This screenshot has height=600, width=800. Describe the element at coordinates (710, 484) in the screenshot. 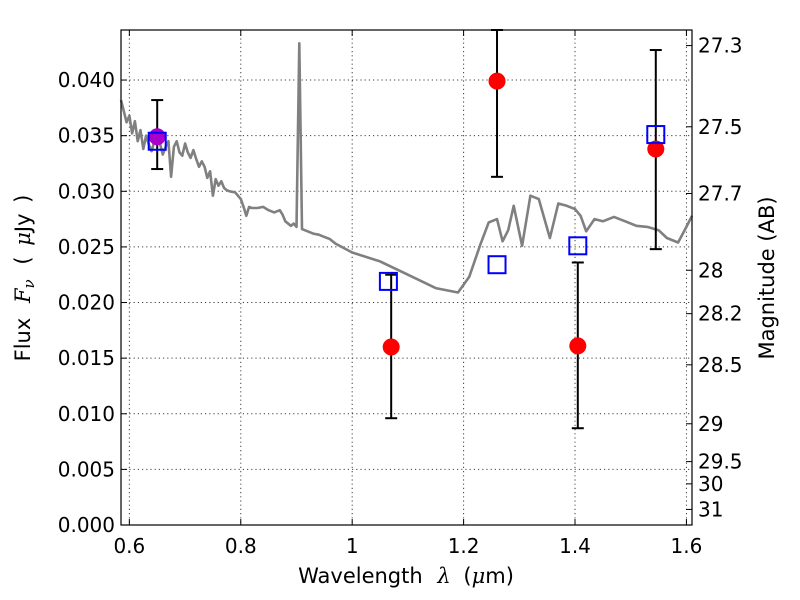

I see `y2-tick-label: 30` at that location.